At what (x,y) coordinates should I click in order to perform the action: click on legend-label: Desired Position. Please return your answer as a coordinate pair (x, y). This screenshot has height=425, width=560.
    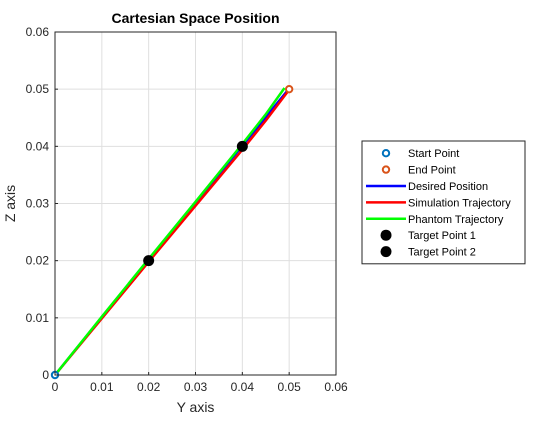
    Looking at the image, I should click on (448, 187).